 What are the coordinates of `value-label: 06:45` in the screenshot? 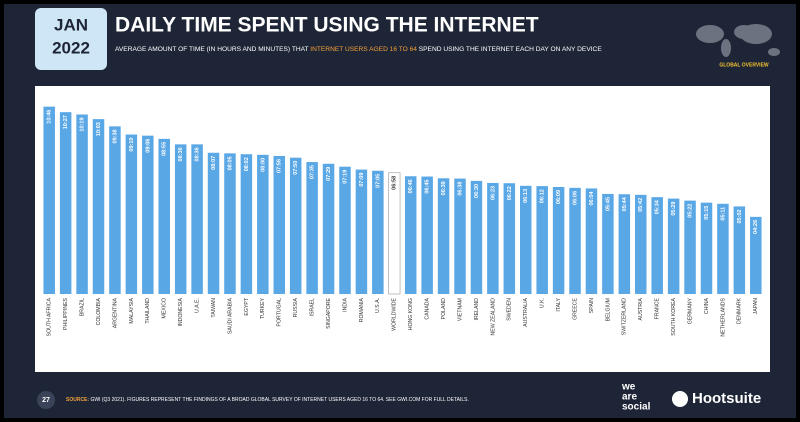 It's located at (428, 187).